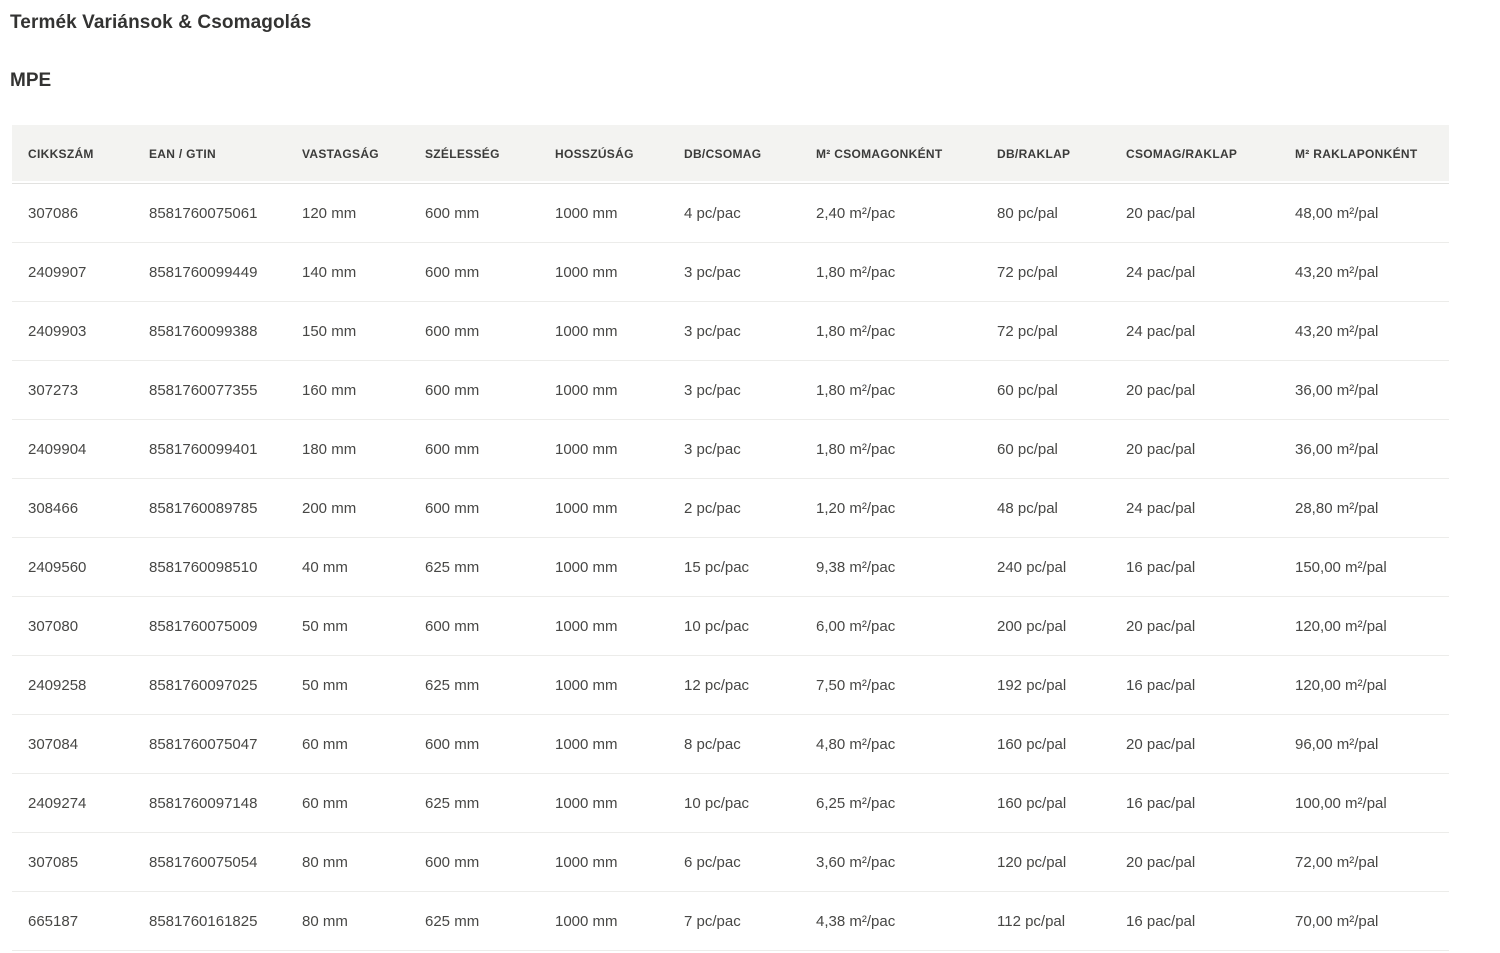 The width and height of the screenshot is (1500, 953). What do you see at coordinates (325, 921) in the screenshot?
I see `cell-vastagsag: 80 mm` at bounding box center [325, 921].